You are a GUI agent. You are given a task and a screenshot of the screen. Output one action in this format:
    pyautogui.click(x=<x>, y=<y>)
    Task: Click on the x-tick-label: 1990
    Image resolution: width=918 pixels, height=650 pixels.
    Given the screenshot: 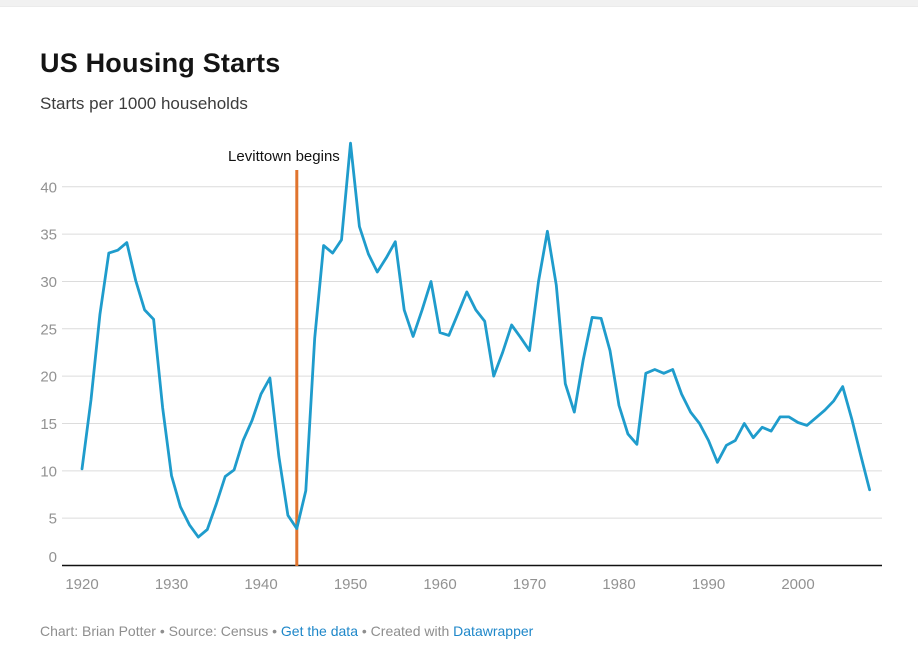 What is the action you would take?
    pyautogui.click(x=708, y=584)
    